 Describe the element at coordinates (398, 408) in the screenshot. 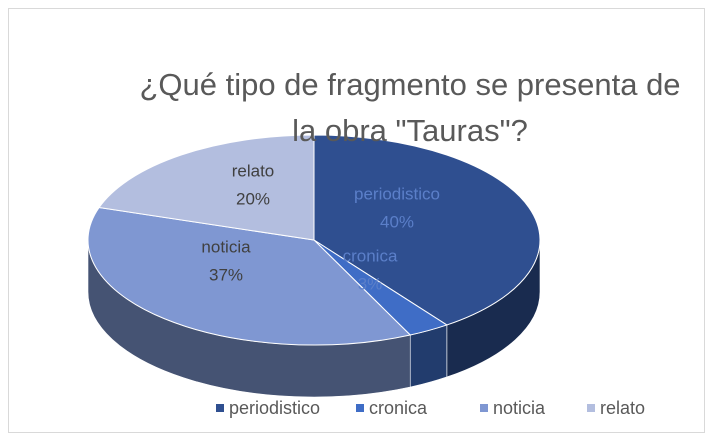

I see `legend-label: cronica` at that location.